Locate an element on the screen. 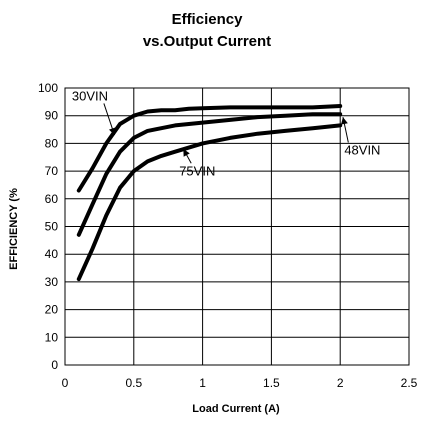  x-tick-labels: 0 0.5 1 1.5 2 2.5 is located at coordinates (240, 383).